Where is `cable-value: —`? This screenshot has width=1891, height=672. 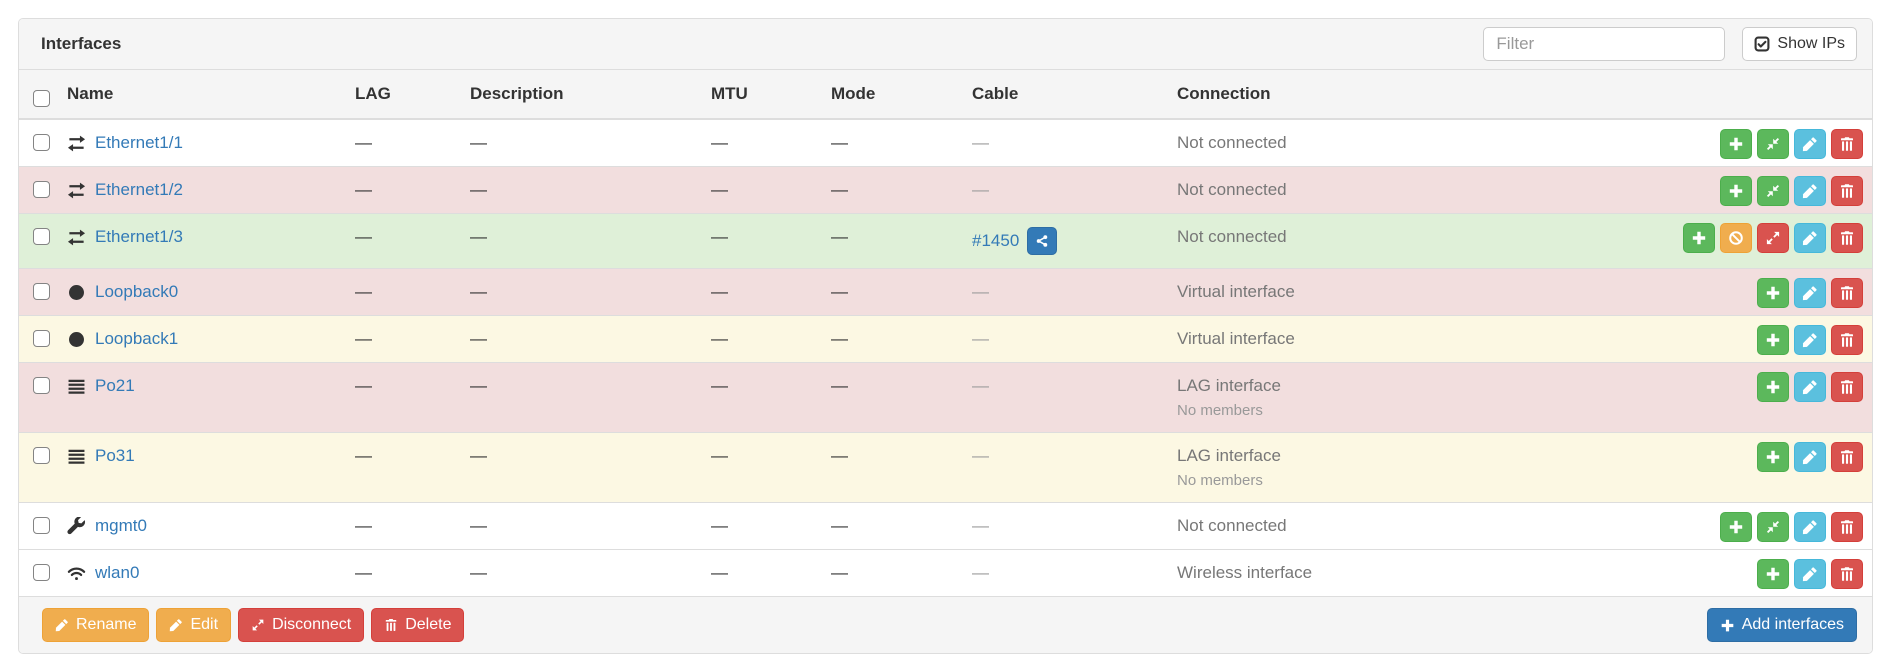
cable-value: — is located at coordinates (980, 142).